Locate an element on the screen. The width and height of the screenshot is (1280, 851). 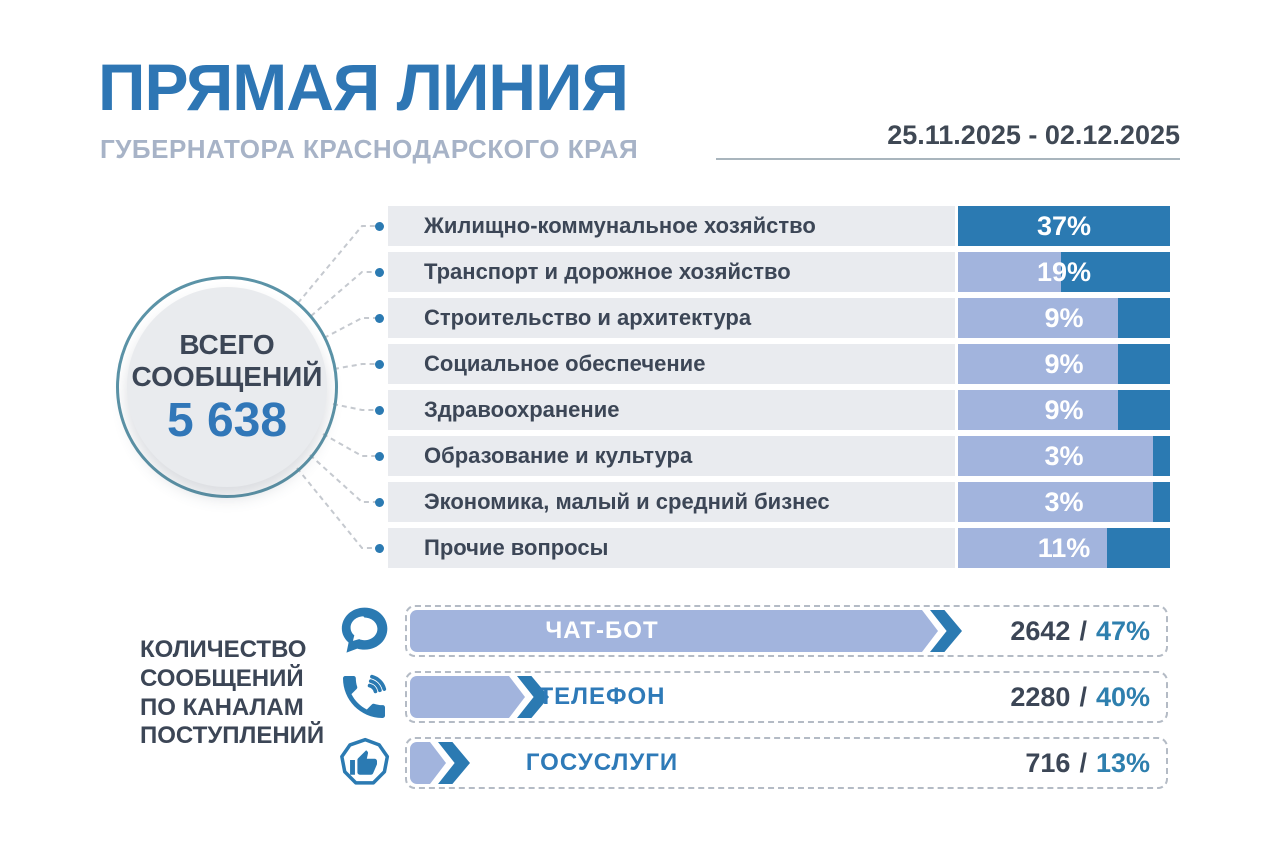
total-messages-inner: ВСЕГО СООБЩЕНИЙ 5 638 is located at coordinates (227, 387).